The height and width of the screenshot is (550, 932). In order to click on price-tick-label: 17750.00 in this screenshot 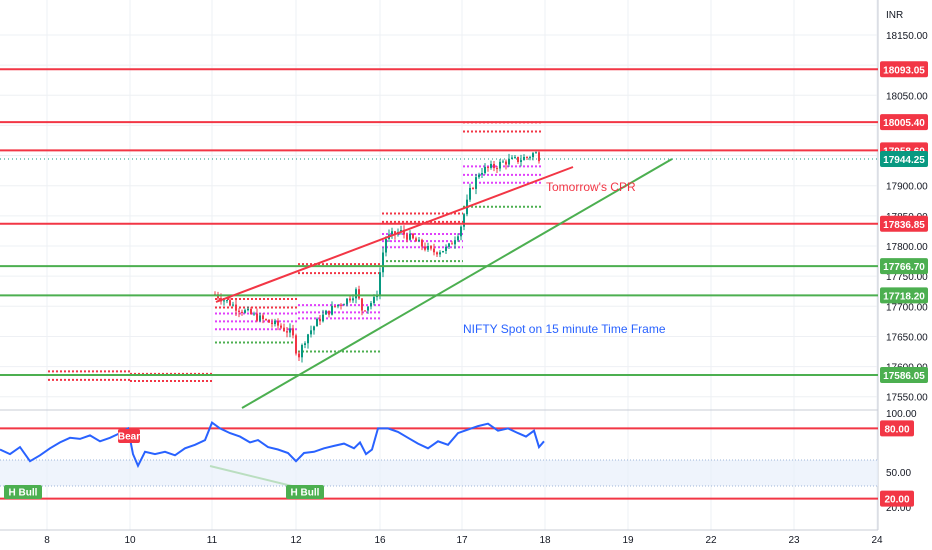, I will do `click(907, 277)`.